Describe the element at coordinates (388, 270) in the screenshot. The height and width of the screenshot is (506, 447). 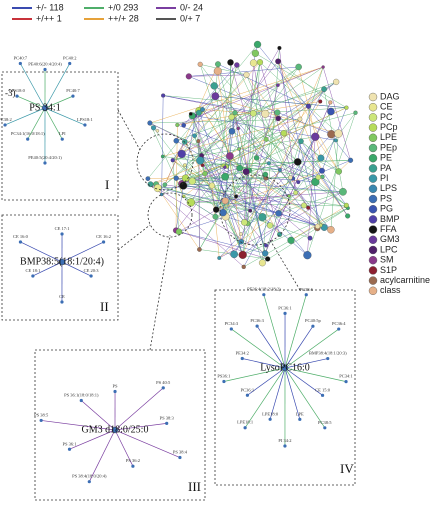
I see `legend-label: S1P` at that location.